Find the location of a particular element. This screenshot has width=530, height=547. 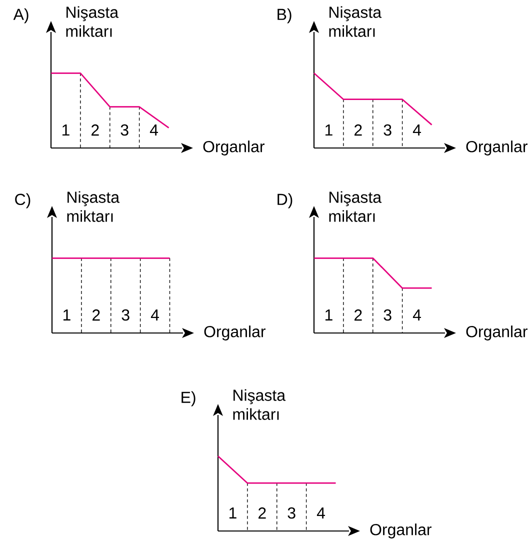

chart-title: A) is located at coordinates (20, 16).